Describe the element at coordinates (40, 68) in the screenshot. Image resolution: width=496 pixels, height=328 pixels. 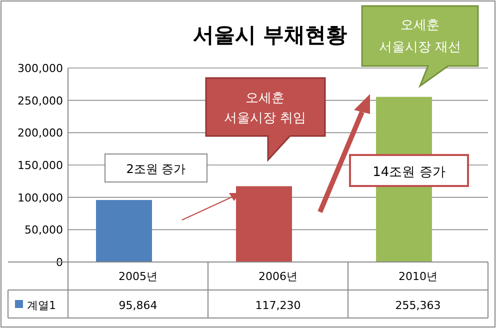
I see `y-tick-label: 300,000` at that location.